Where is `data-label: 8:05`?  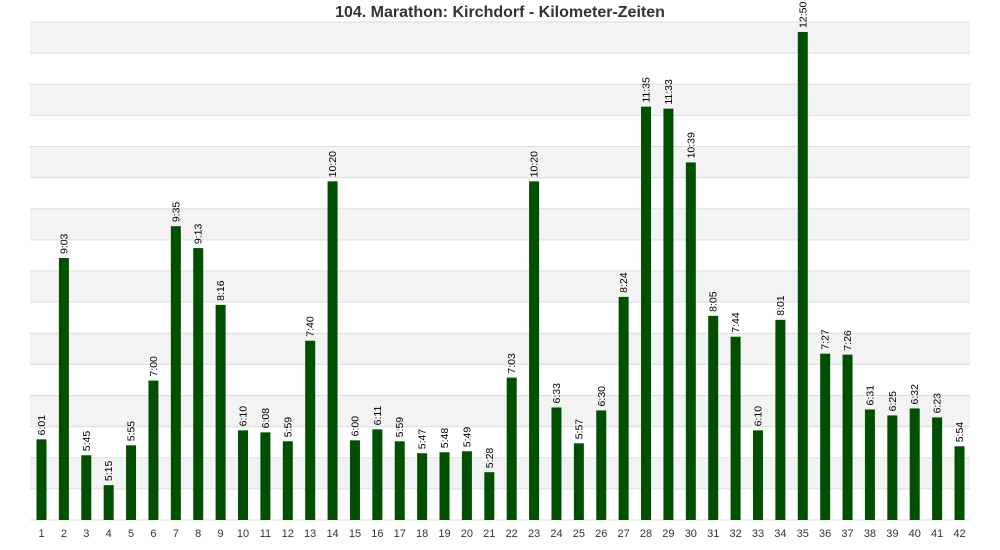
data-label: 8:05 is located at coordinates (714, 301).